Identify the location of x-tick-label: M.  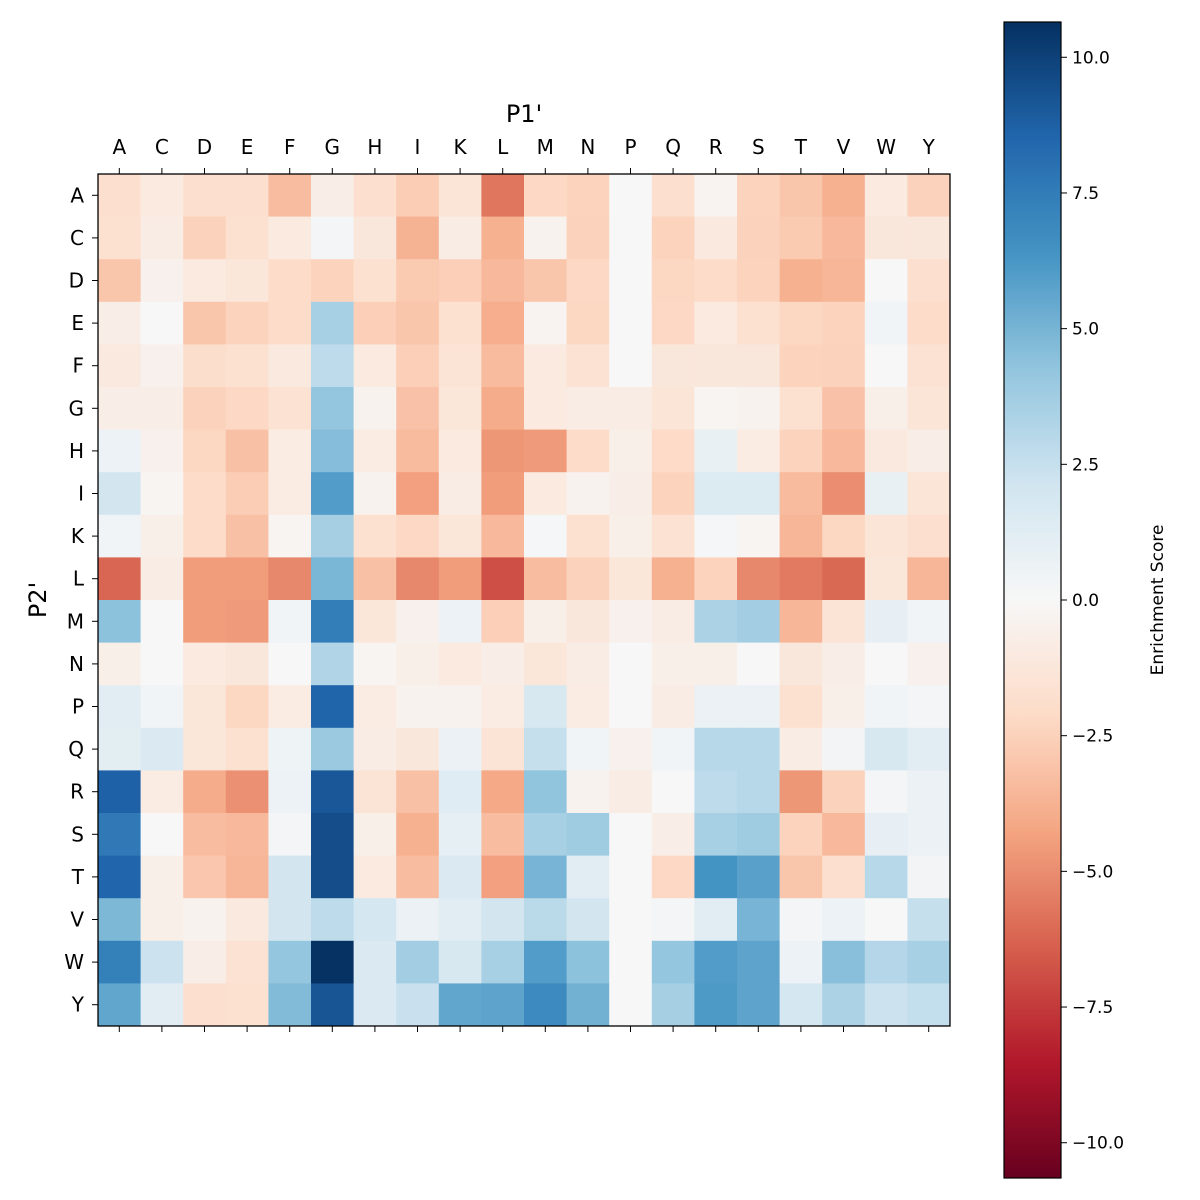
(545, 147).